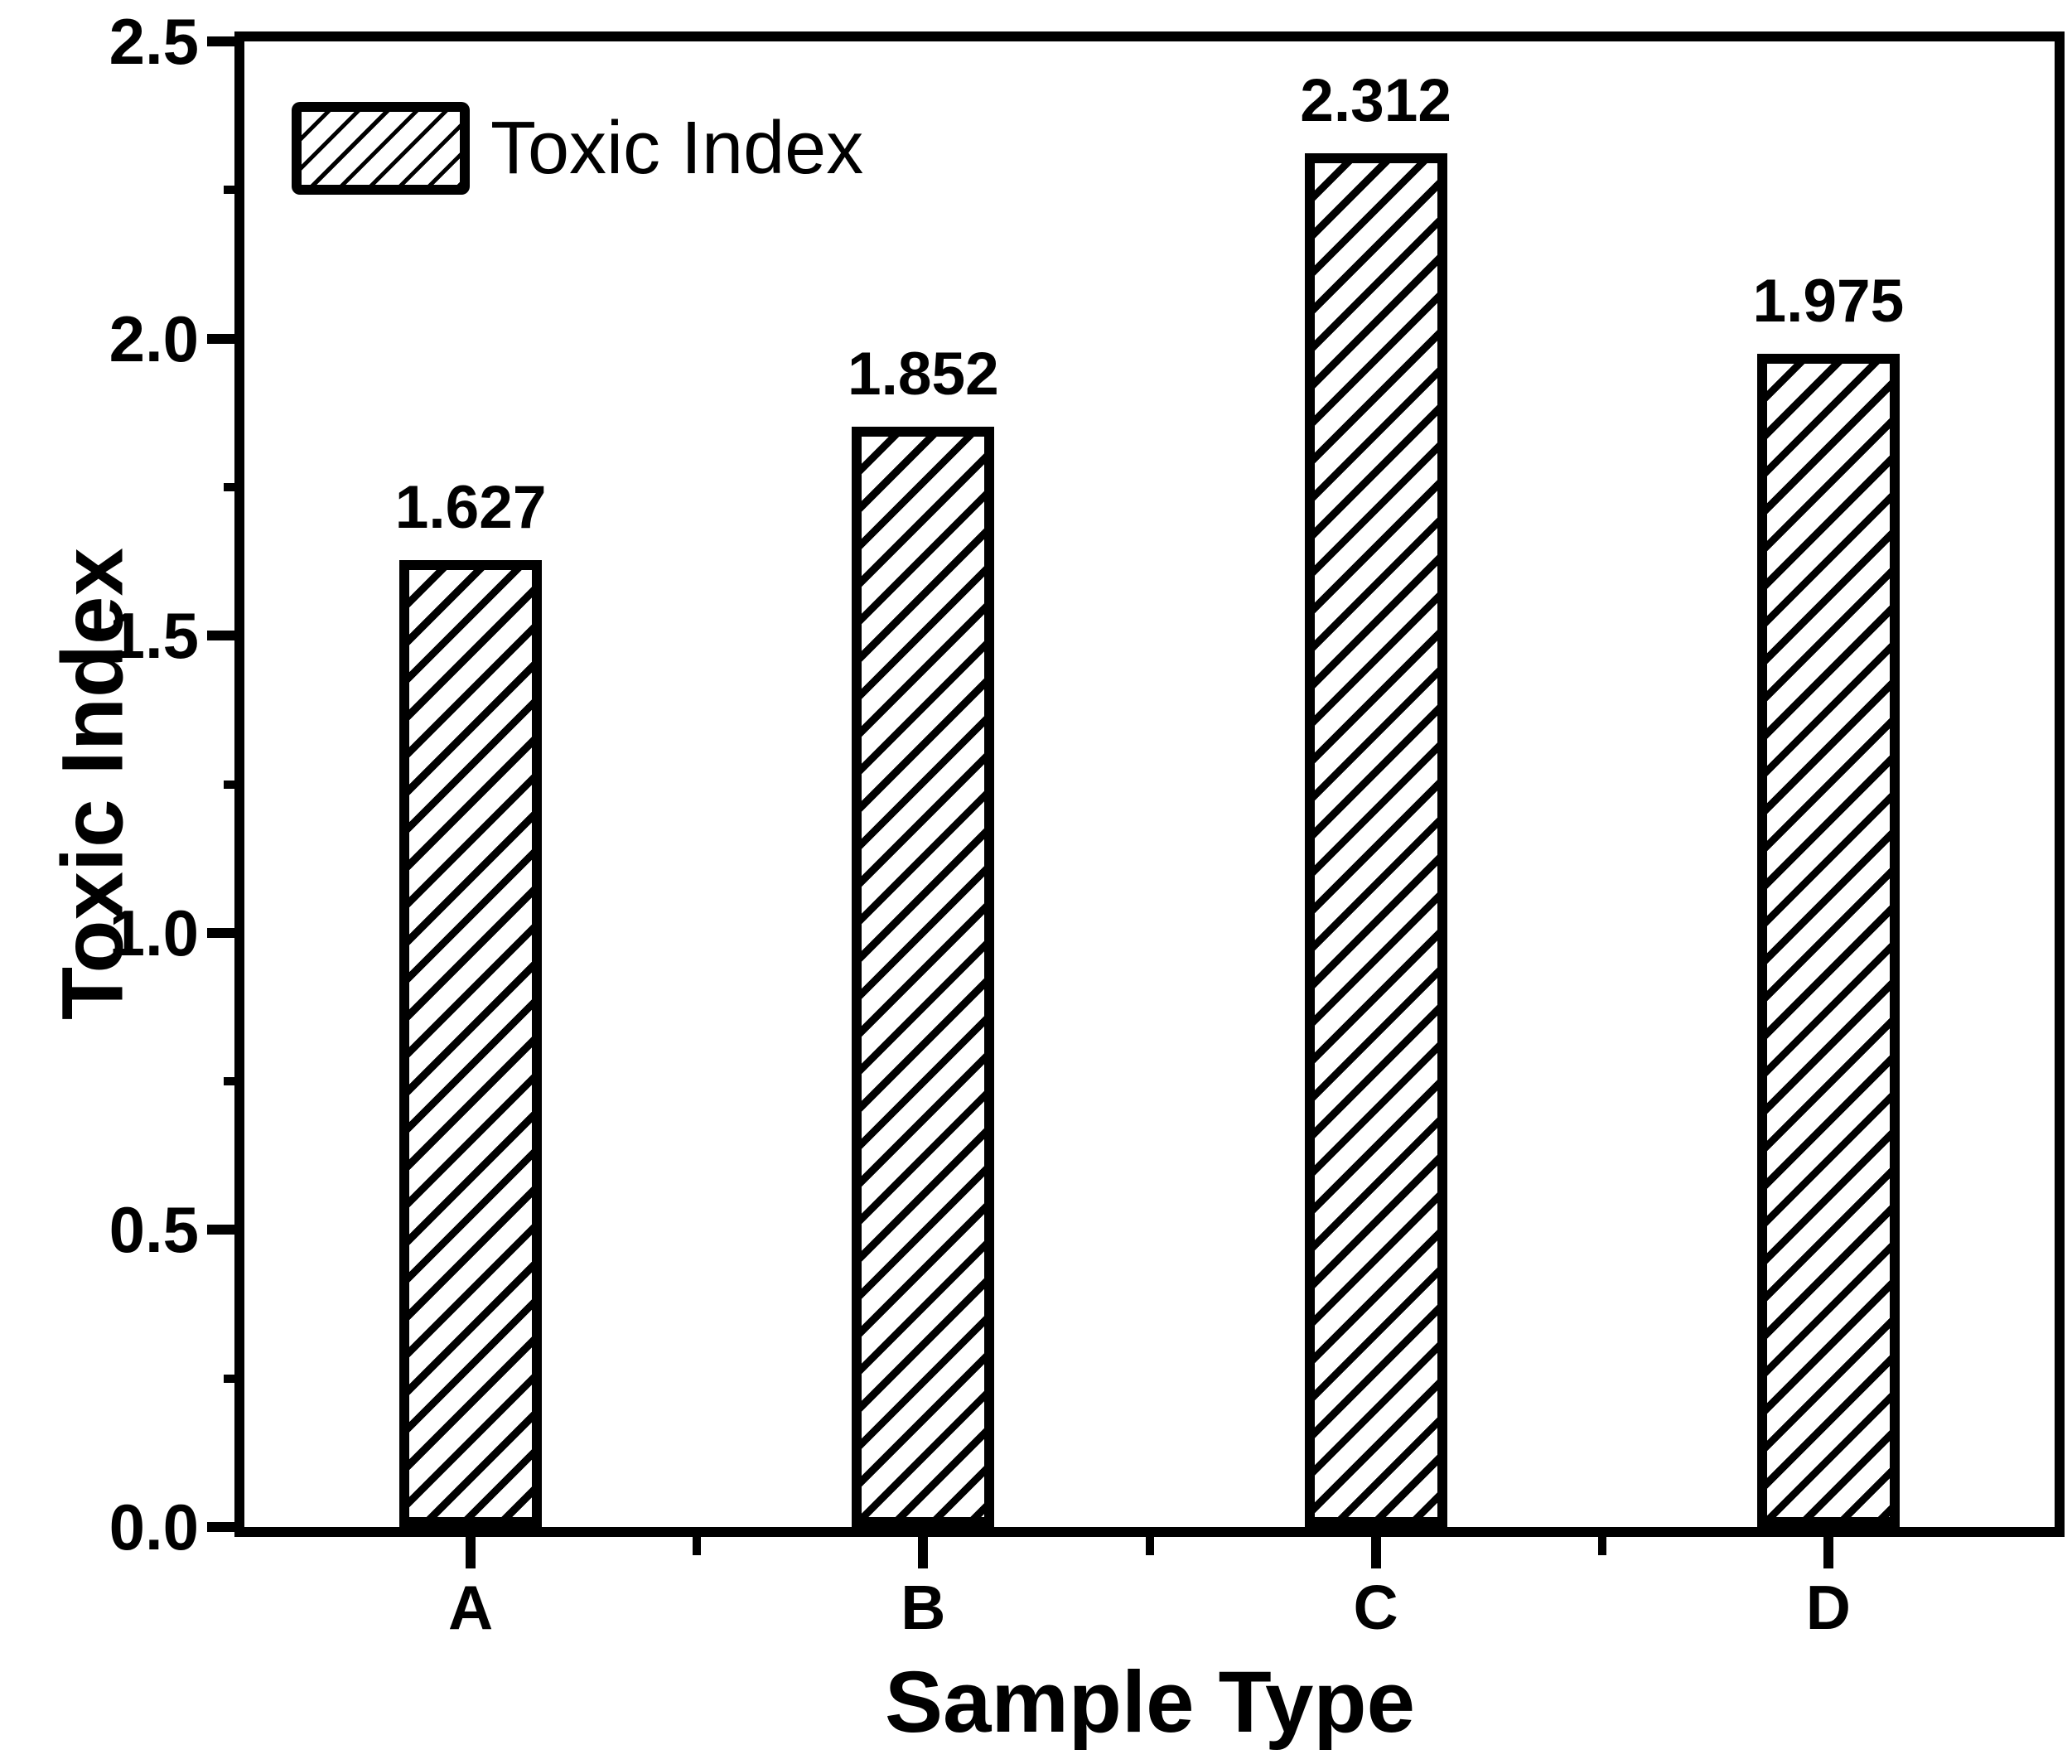 The image size is (2072, 1764). I want to click on x-category-label: B, so click(923, 1607).